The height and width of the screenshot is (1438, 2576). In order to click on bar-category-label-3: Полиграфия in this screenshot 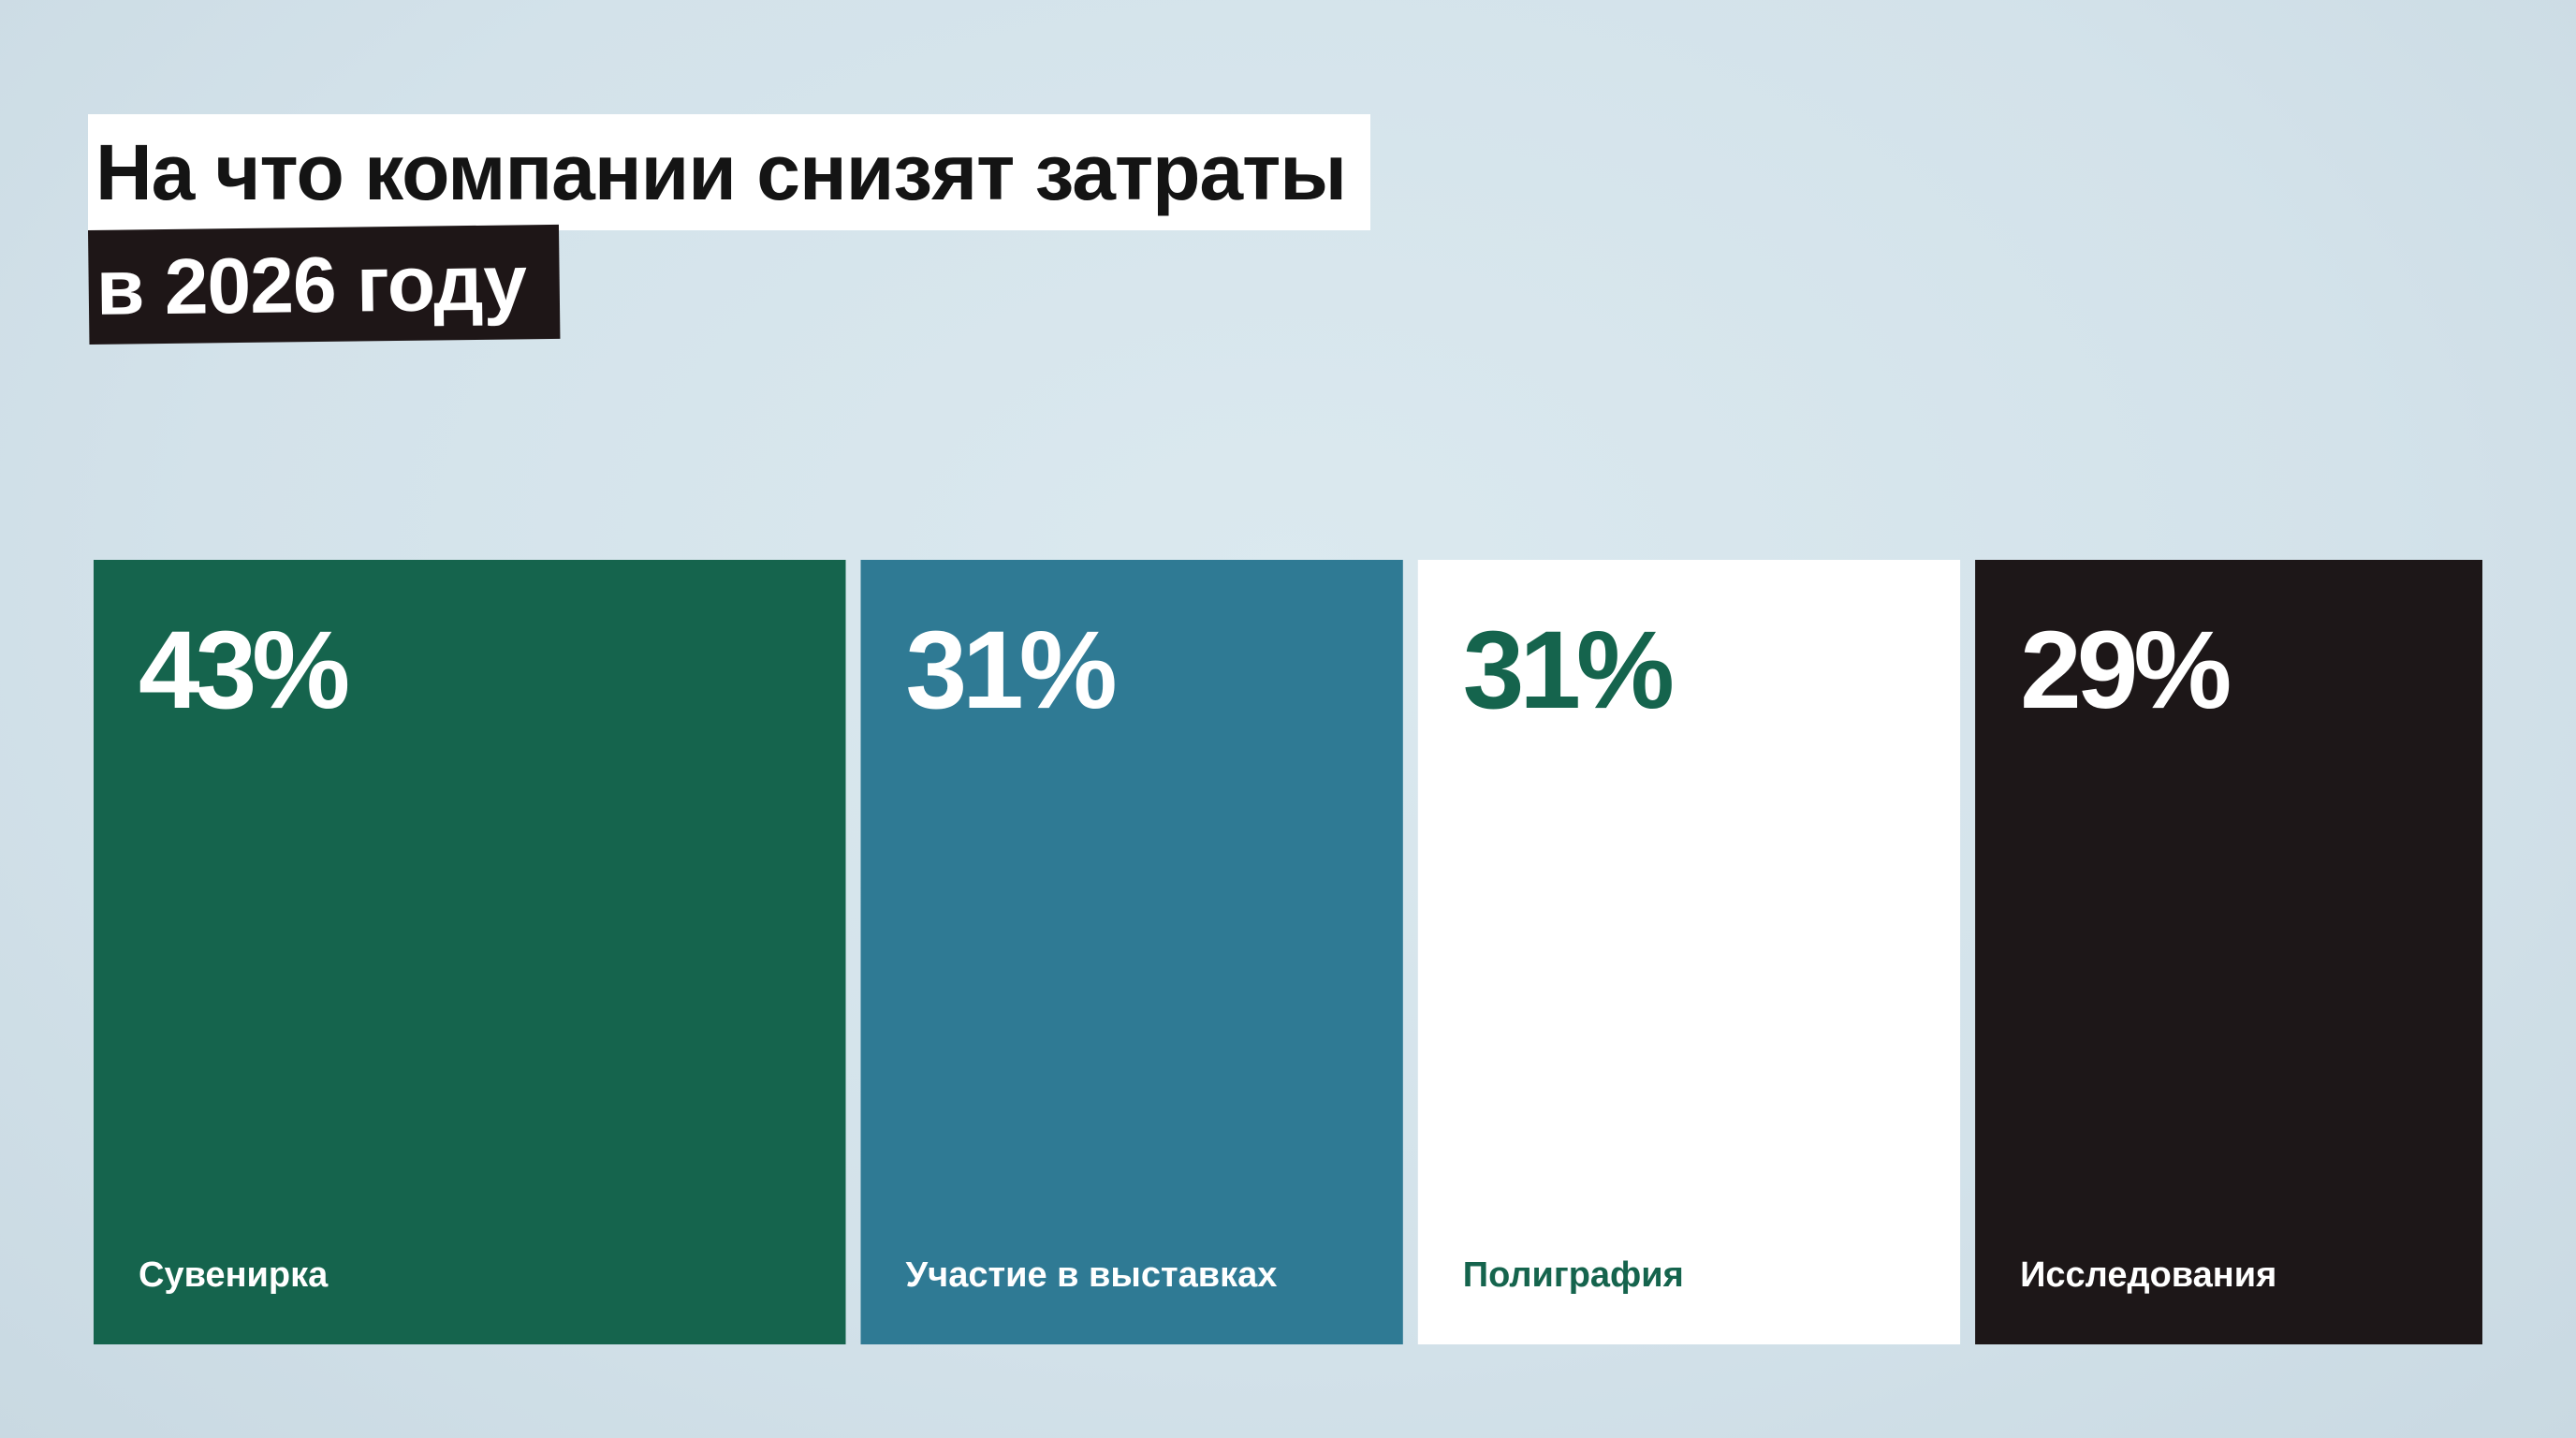, I will do `click(1573, 1275)`.